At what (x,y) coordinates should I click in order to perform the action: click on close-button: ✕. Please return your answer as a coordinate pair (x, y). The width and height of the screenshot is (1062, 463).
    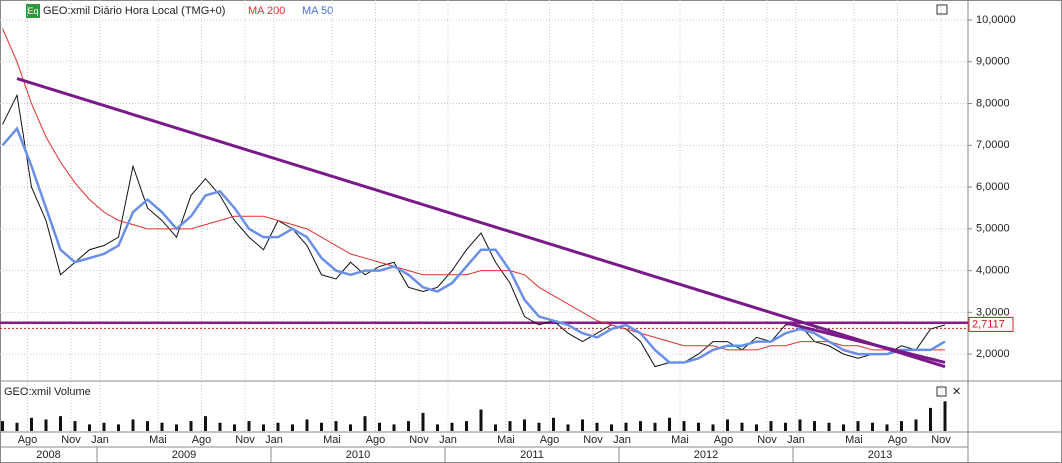
    Looking at the image, I should click on (956, 392).